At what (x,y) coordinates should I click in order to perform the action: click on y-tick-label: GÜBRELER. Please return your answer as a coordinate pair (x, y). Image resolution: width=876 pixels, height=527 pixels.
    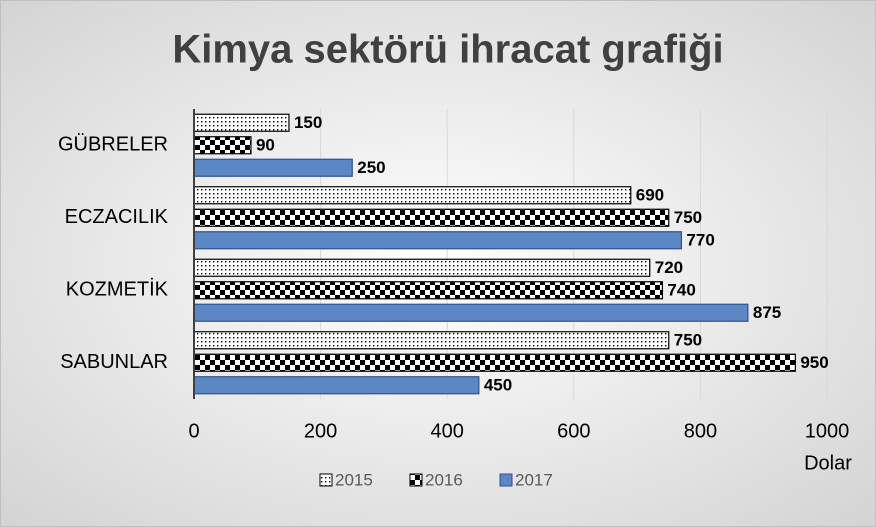
    Looking at the image, I should click on (113, 145).